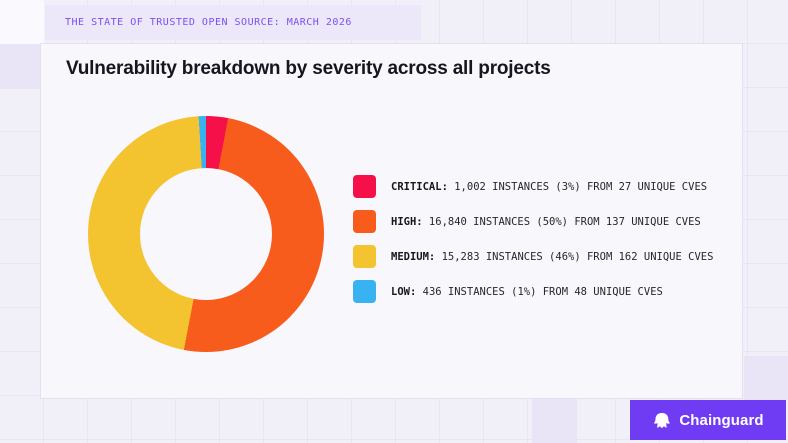 The height and width of the screenshot is (443, 788). What do you see at coordinates (721, 420) in the screenshot?
I see `chainguard-label: Chainguard` at bounding box center [721, 420].